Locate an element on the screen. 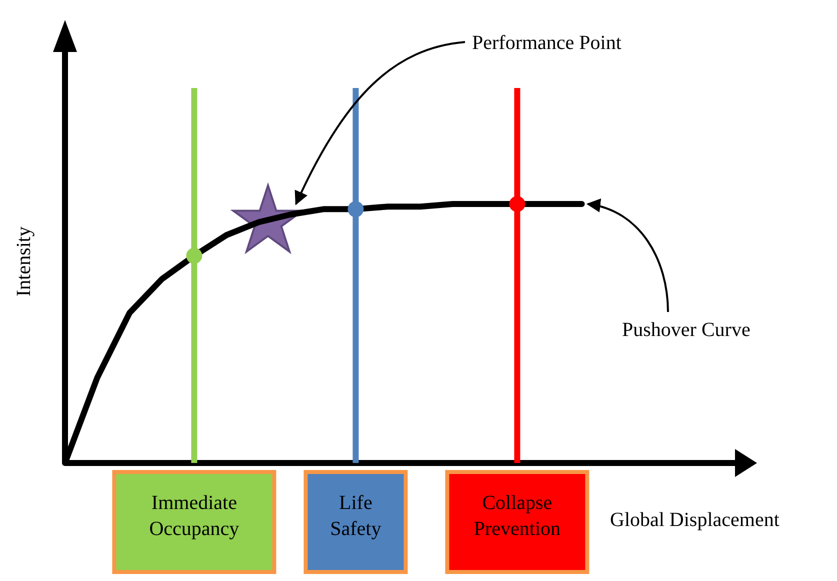  text: Immediate Occupancy is located at coordinates (194, 516).